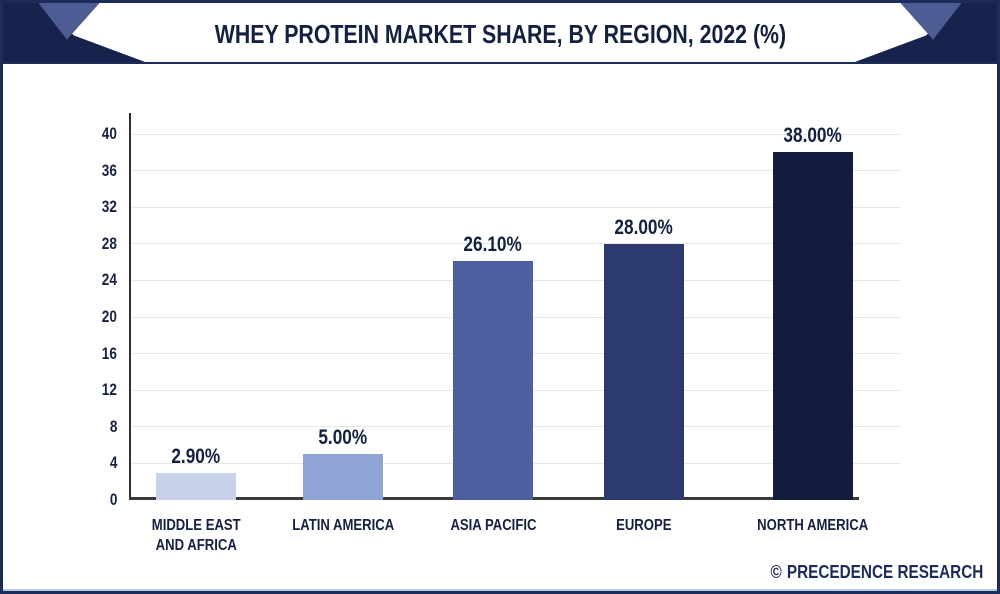  What do you see at coordinates (113, 426) in the screenshot?
I see `y-tick-label: 8` at bounding box center [113, 426].